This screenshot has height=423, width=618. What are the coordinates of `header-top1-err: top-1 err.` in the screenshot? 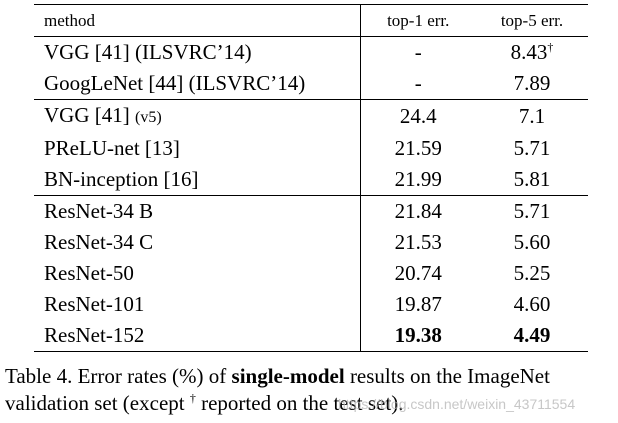 It's located at (418, 20).